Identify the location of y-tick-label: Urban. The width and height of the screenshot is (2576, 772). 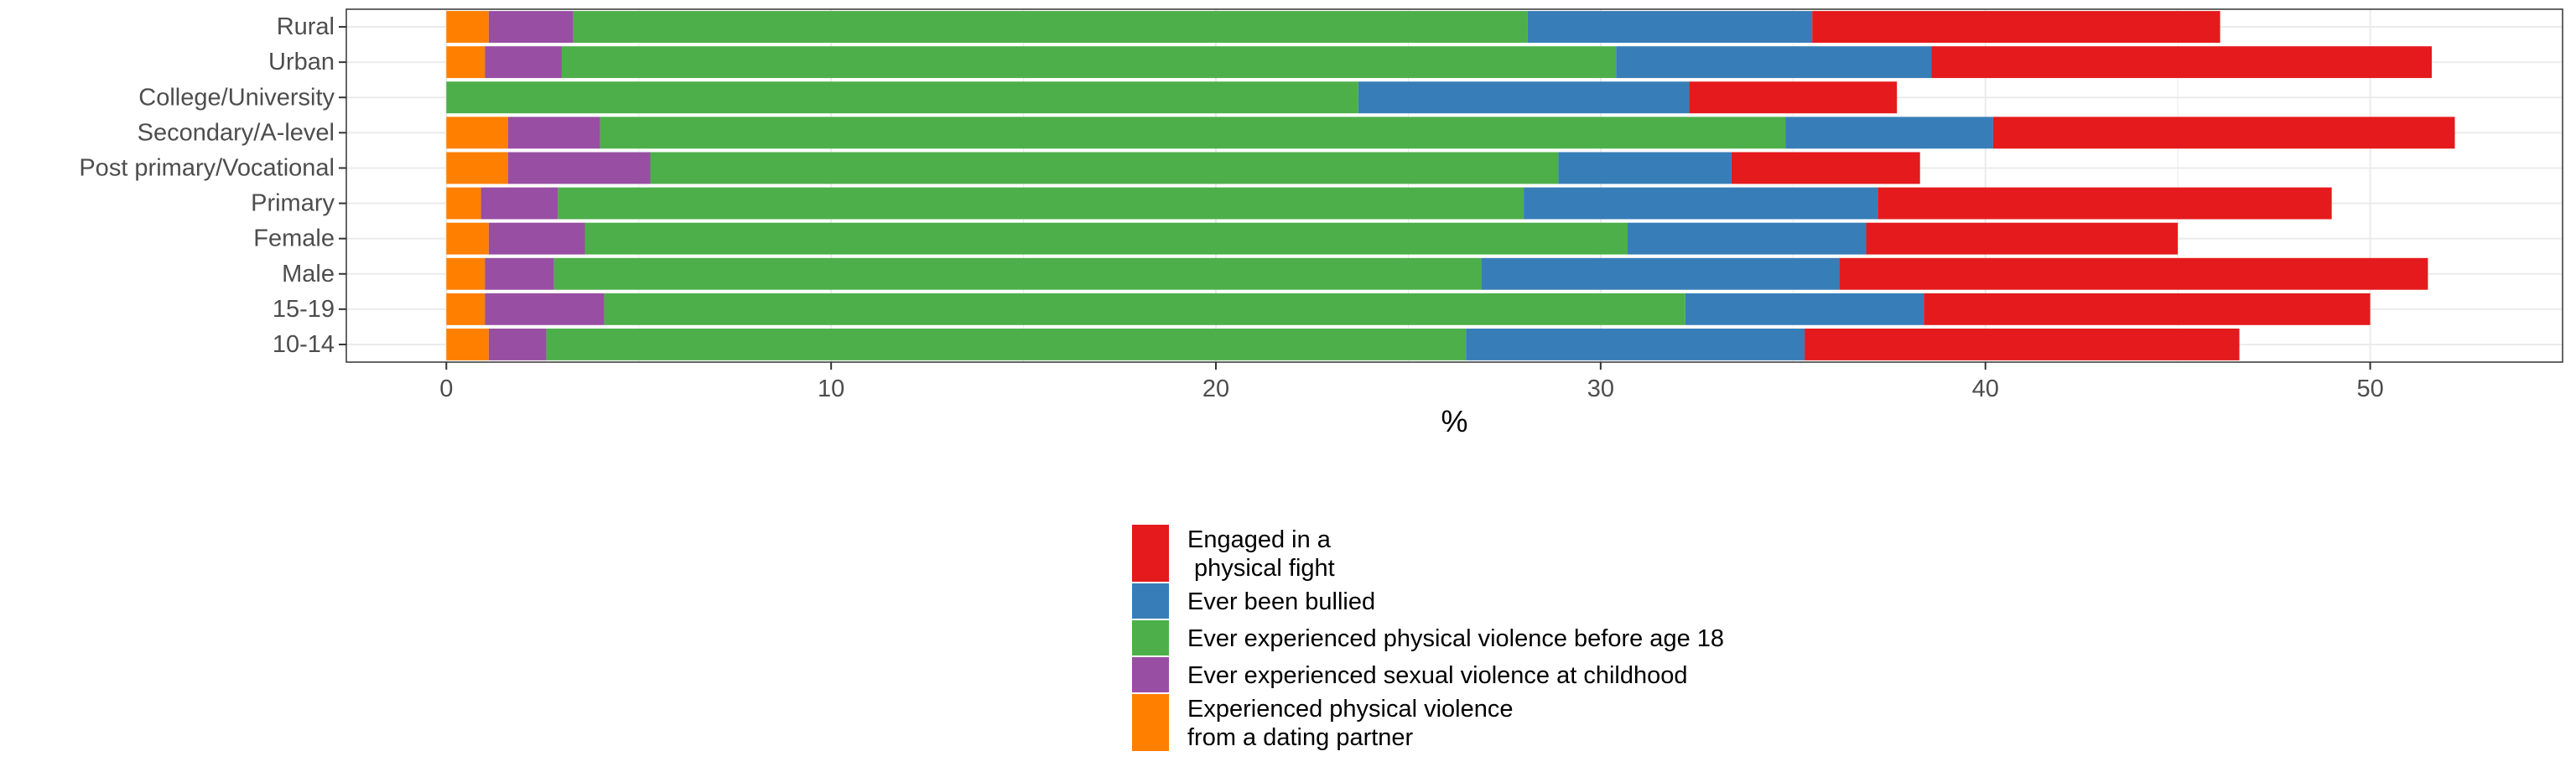
(301, 62).